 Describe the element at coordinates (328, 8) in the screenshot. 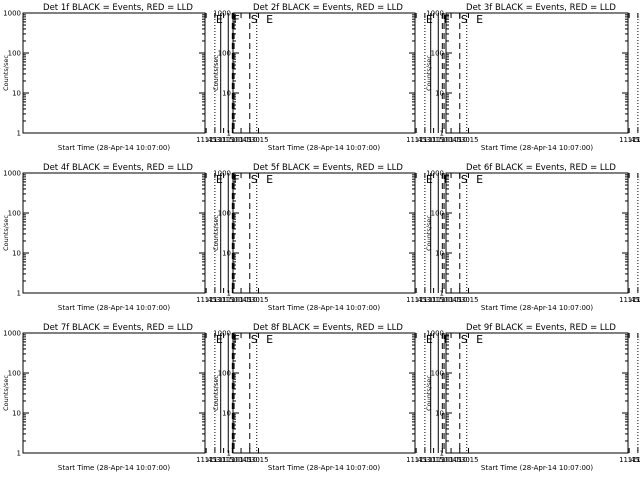

I see `chart-title: Det 2f BLACK = Events, RED = LLD` at that location.